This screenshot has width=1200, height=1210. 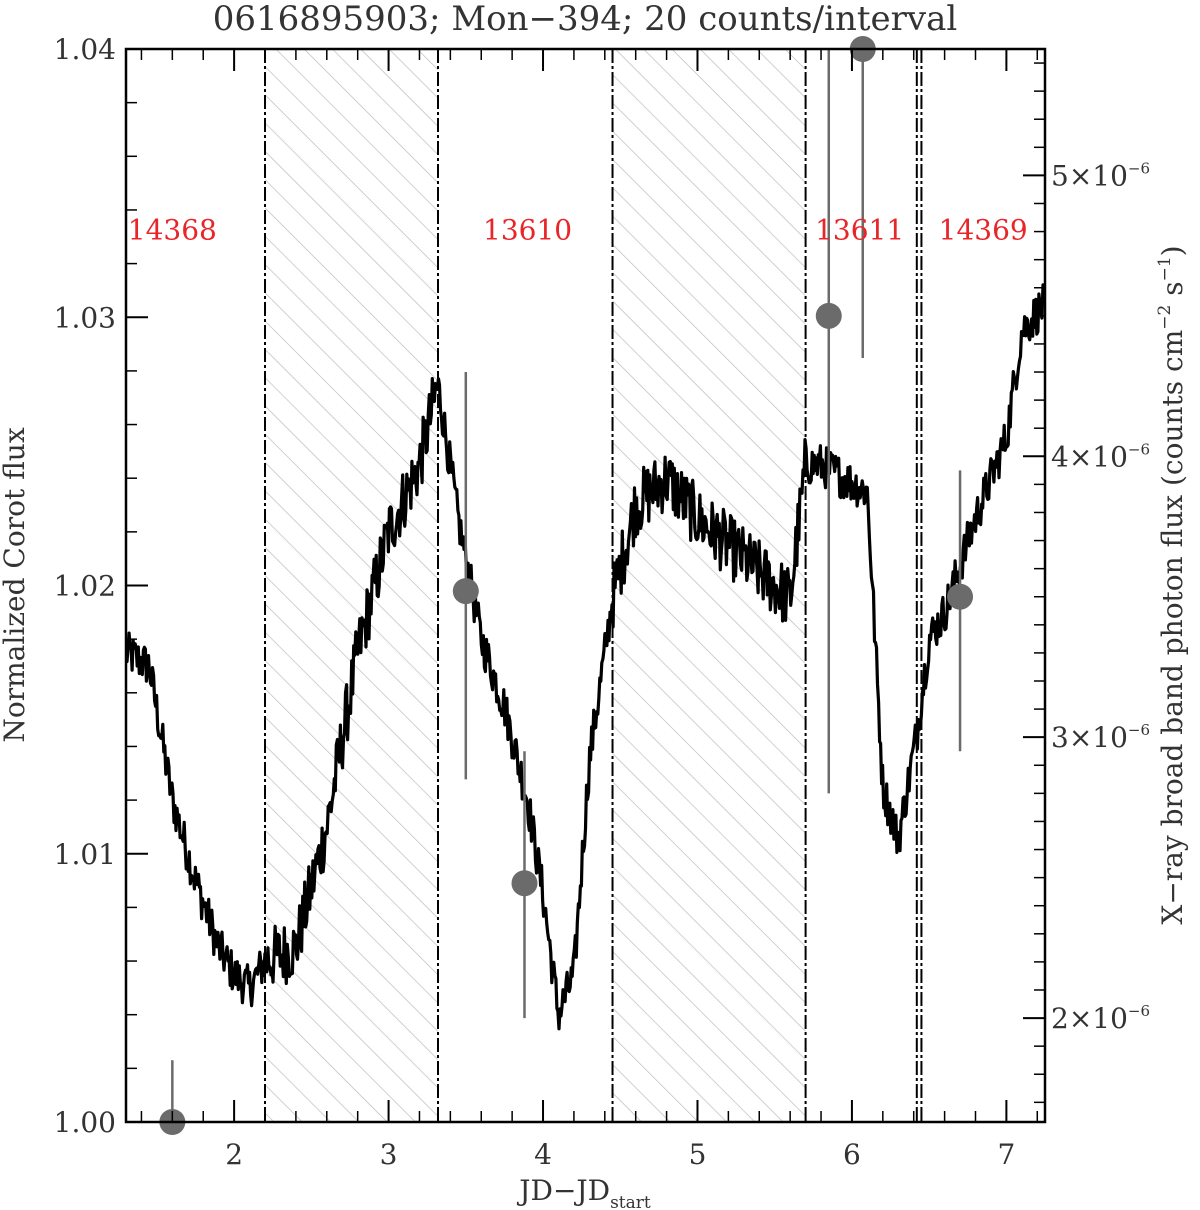 What do you see at coordinates (1086, 583) in the screenshot?
I see `y-right-axis-ticks: 2×10⁻⁶ 3×10⁻⁶ 4×10⁻⁶ 5×10⁻⁶` at bounding box center [1086, 583].